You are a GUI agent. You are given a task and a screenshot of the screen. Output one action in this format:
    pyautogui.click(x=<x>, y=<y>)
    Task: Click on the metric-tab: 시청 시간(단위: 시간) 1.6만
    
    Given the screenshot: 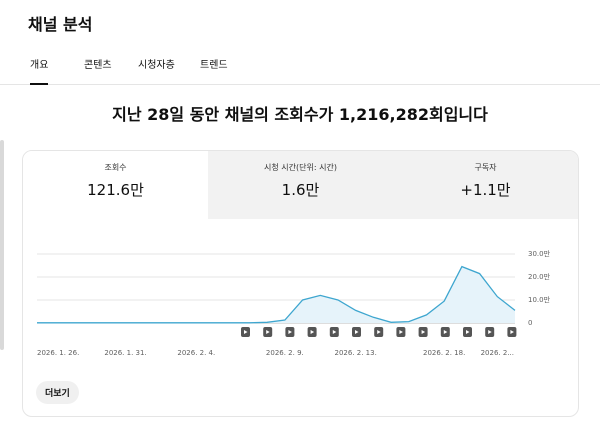 What is the action you would take?
    pyautogui.click(x=300, y=185)
    